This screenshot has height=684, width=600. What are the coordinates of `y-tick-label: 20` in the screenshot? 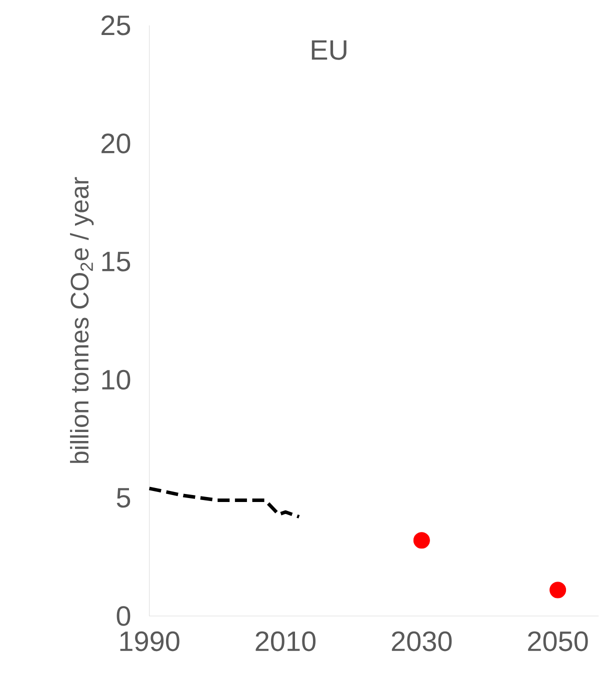 It's located at (116, 144).